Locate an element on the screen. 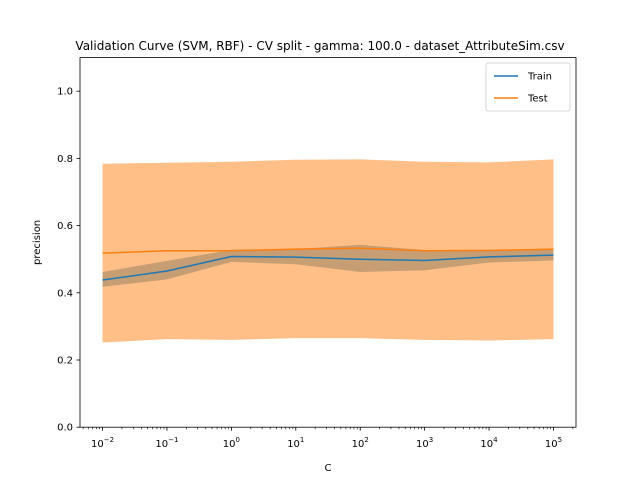 The height and width of the screenshot is (480, 640). legend-label-test: Test is located at coordinates (537, 99).